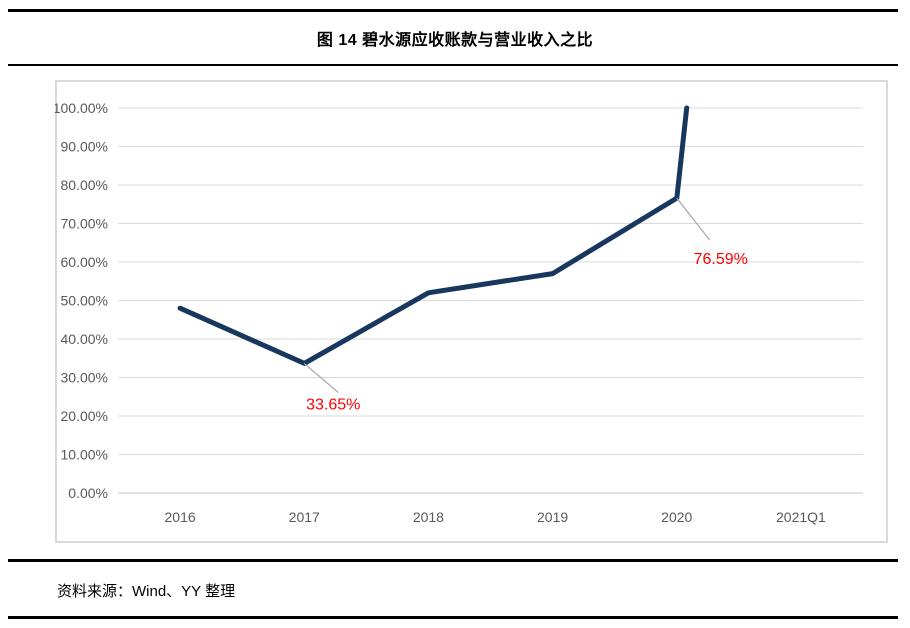 The height and width of the screenshot is (628, 910). I want to click on x-axis-label: 2016, so click(180, 517).